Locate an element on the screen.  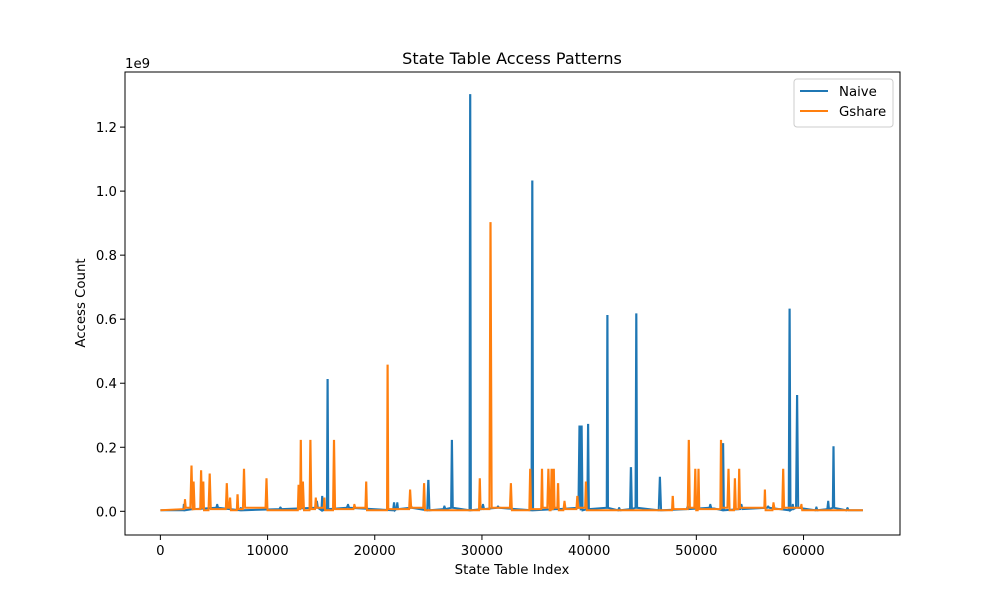
y-tick-label: 0.4 is located at coordinates (106, 384).